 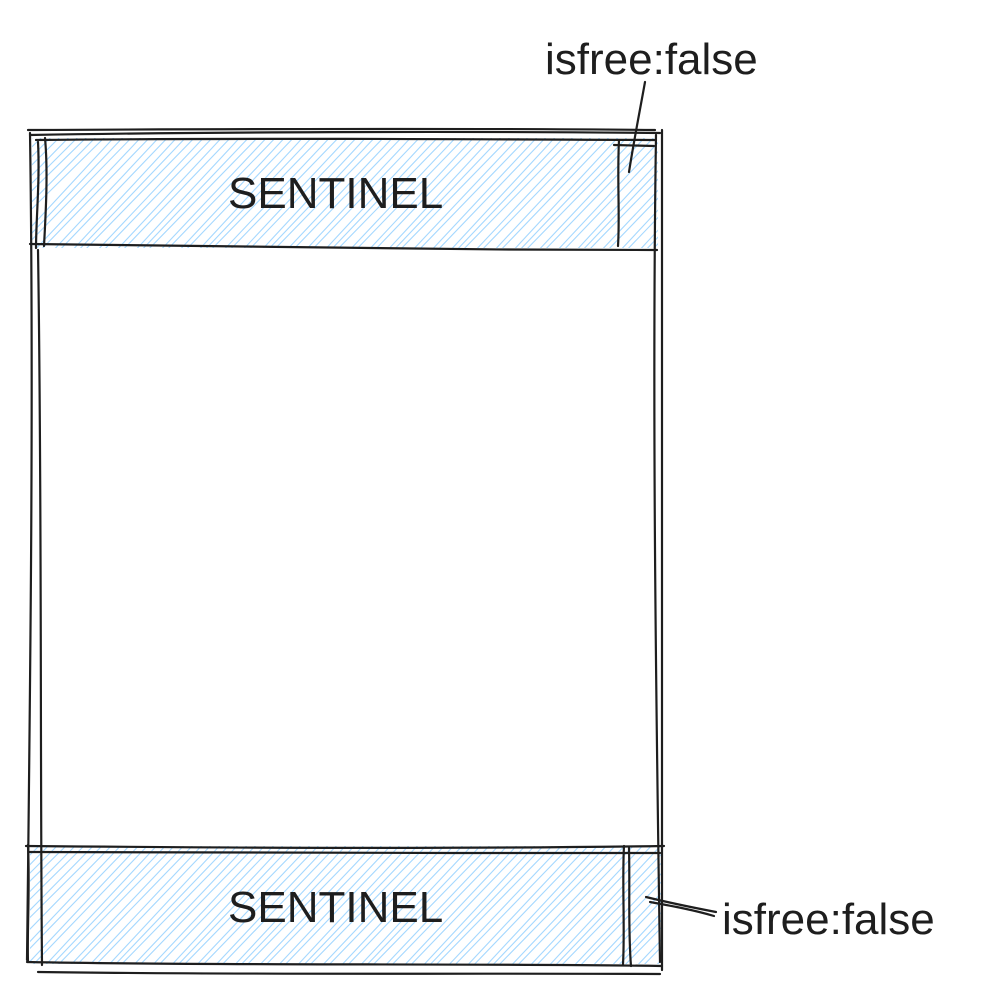 I want to click on top-sentinel-isfree-label: isfree:false, so click(x=651, y=59).